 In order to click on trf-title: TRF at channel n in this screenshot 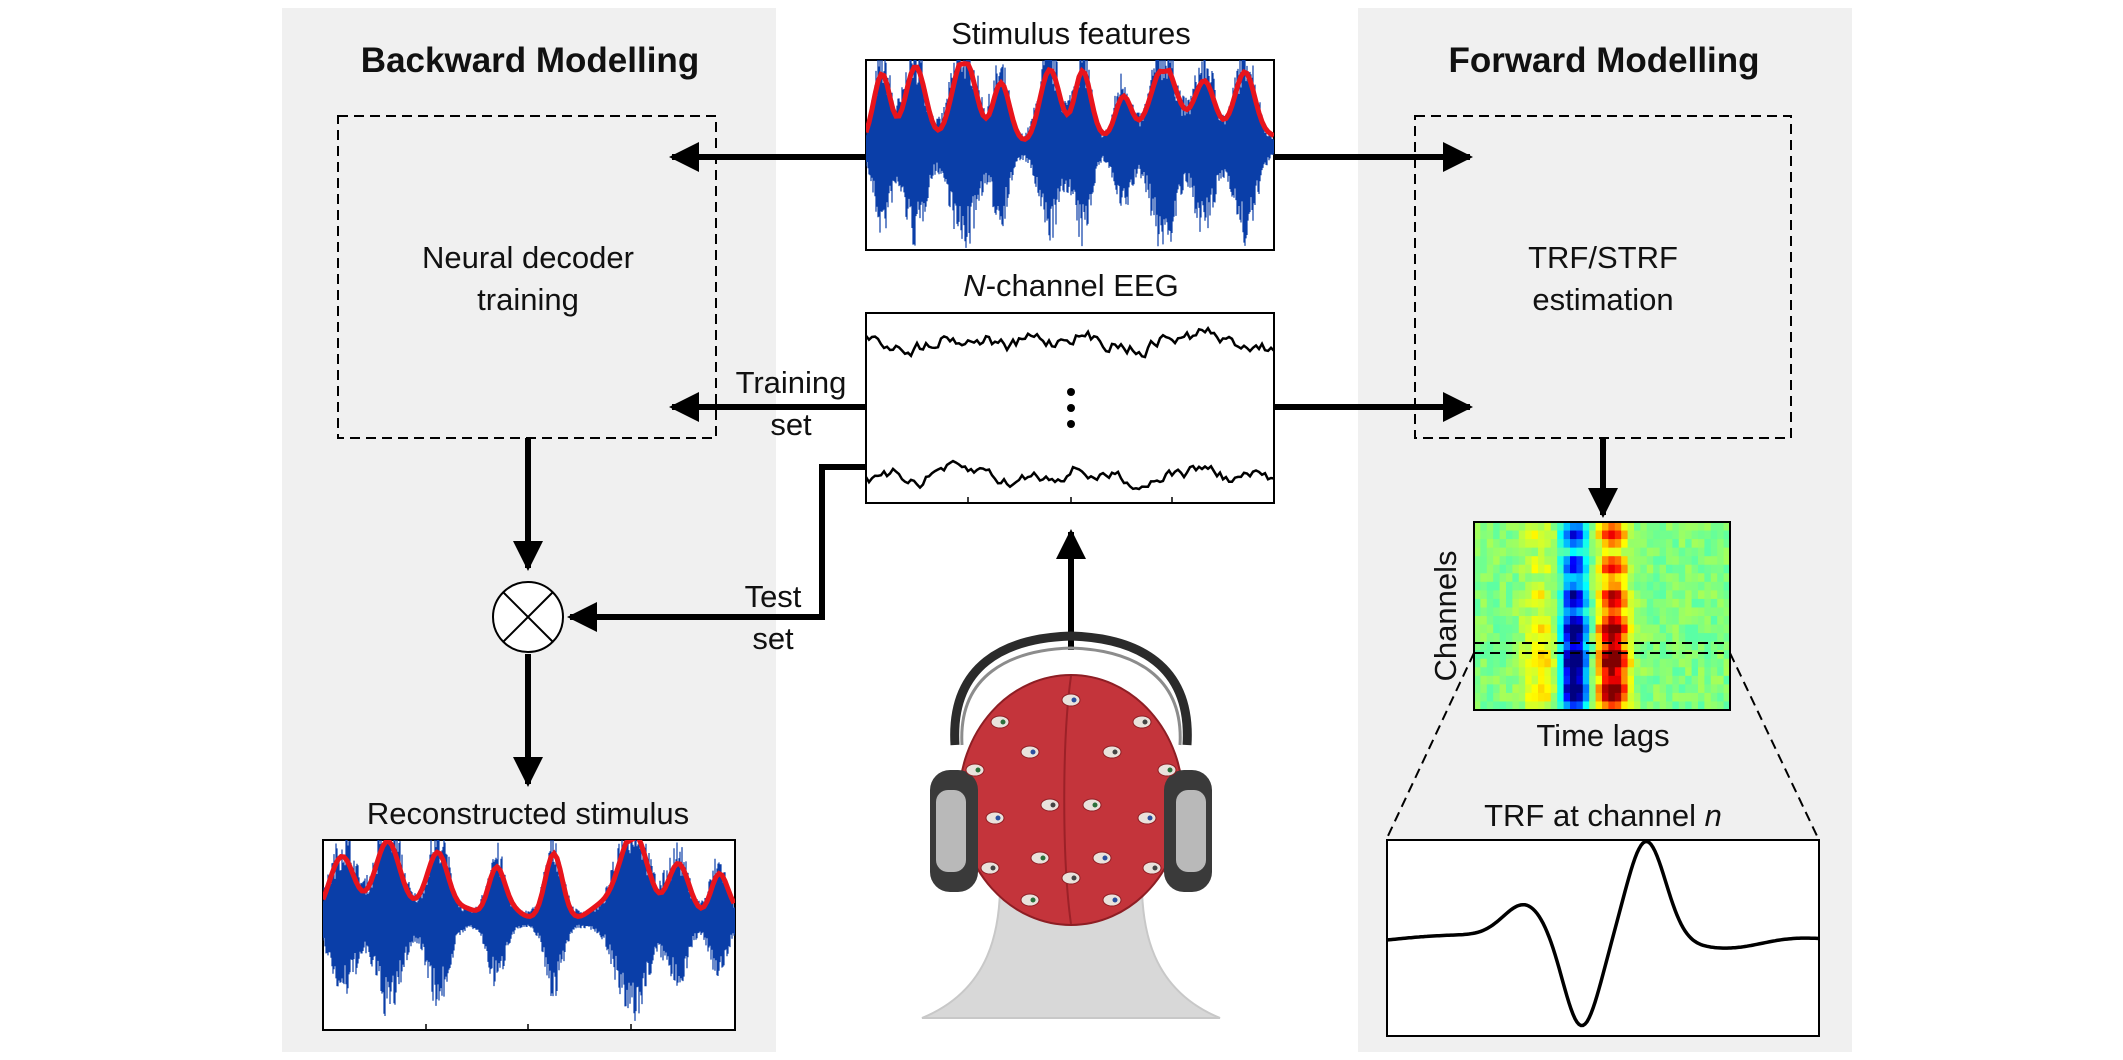, I will do `click(1603, 815)`.